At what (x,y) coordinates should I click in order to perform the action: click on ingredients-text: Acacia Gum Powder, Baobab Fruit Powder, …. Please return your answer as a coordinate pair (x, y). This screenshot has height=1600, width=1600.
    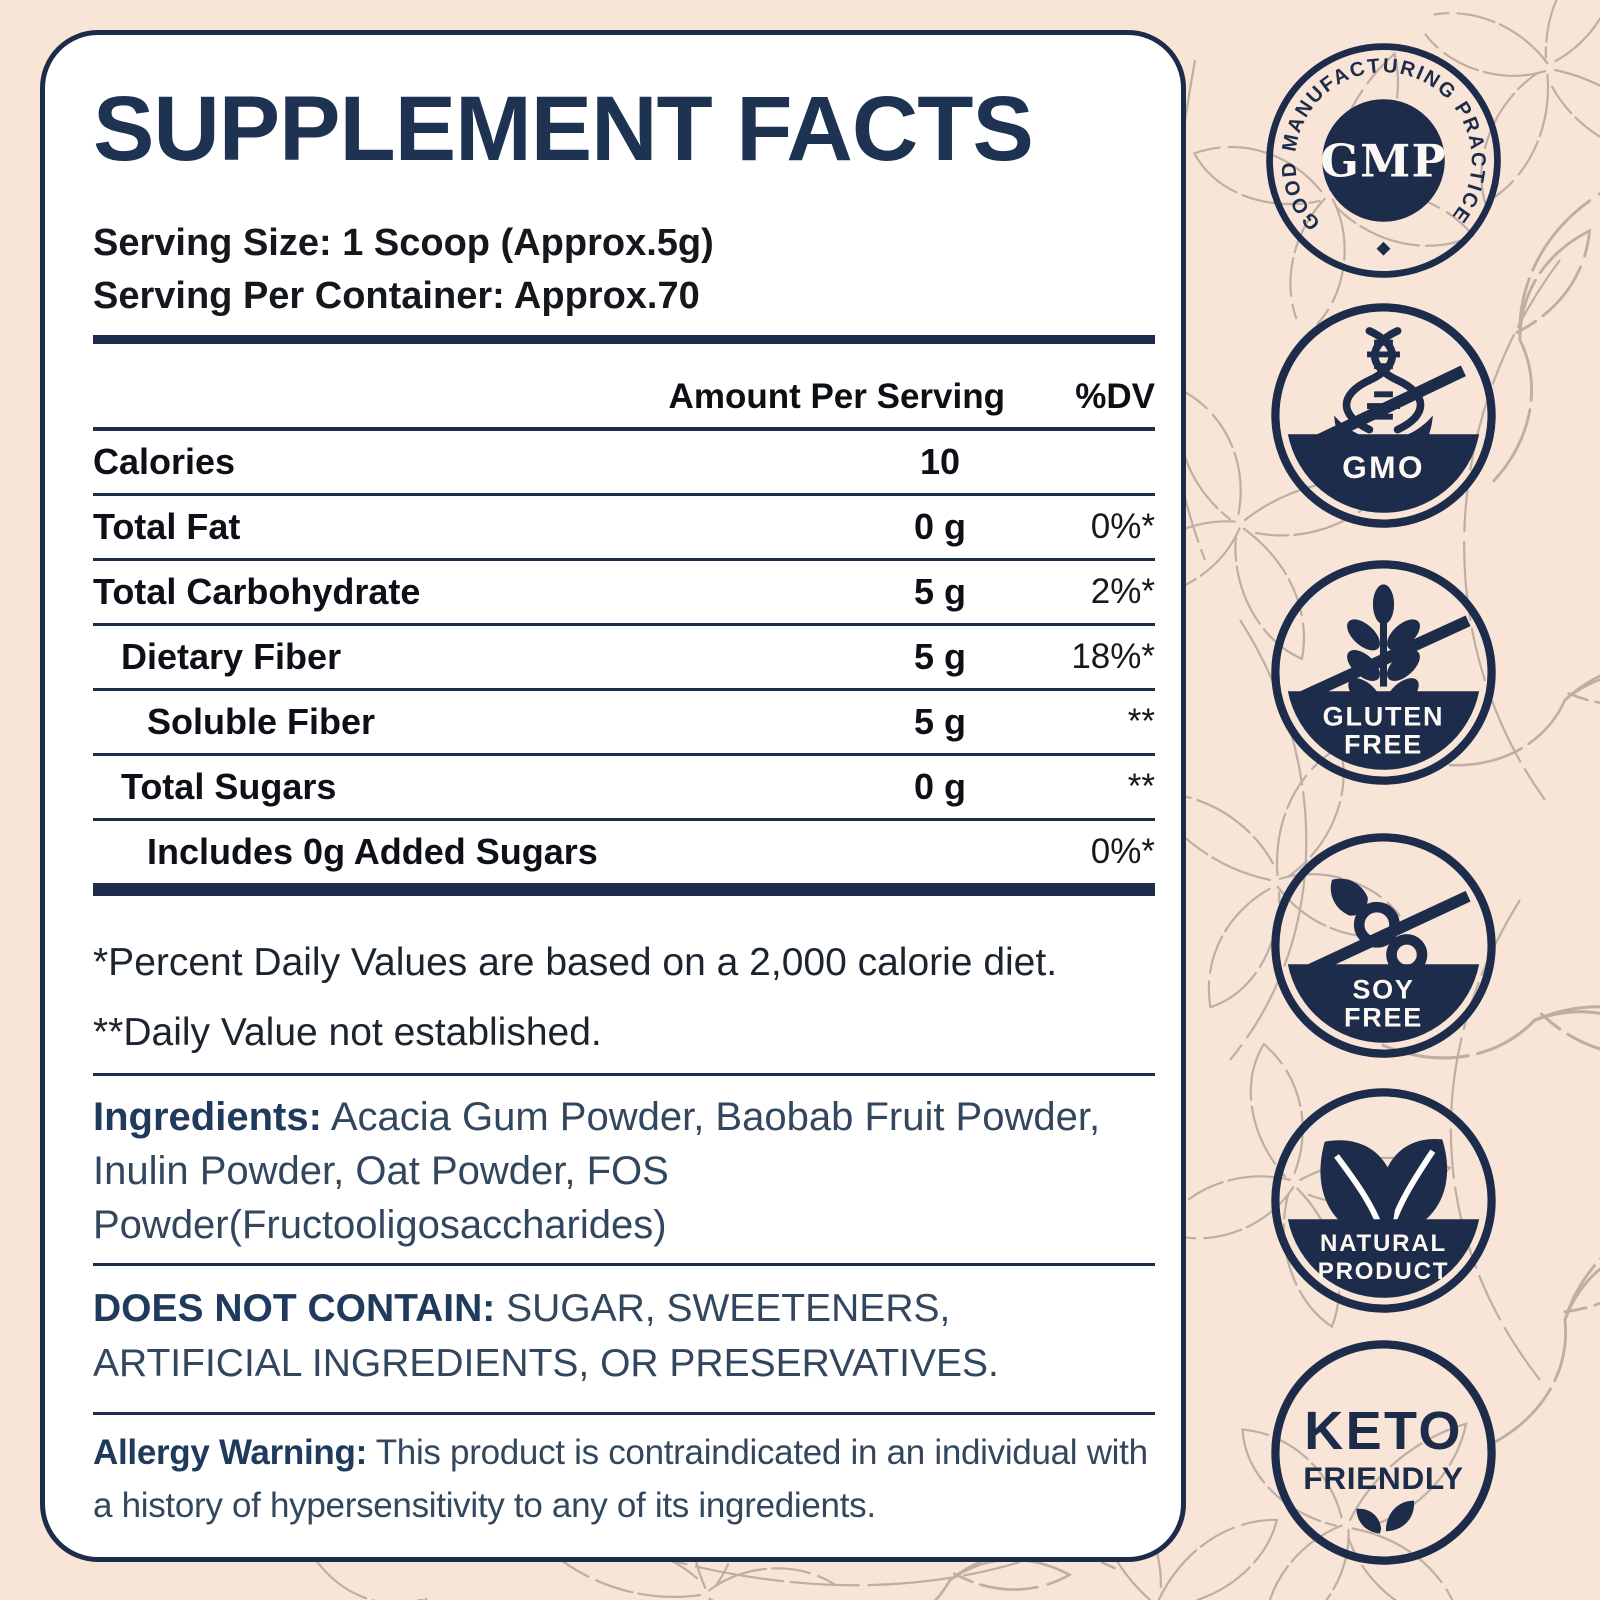
    Looking at the image, I should click on (597, 1171).